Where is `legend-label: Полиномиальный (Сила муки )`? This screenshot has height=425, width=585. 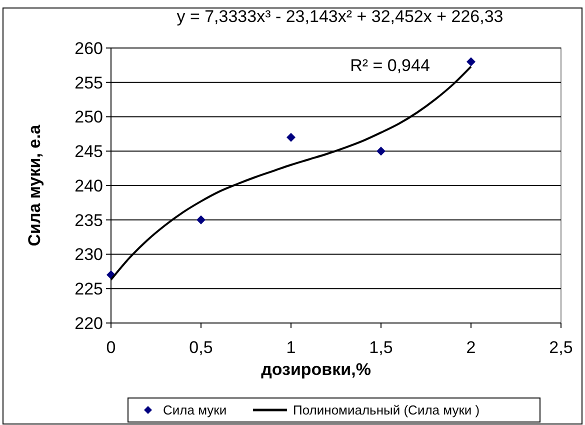
legend-label: Полиномиальный (Сила муки ) is located at coordinates (386, 410).